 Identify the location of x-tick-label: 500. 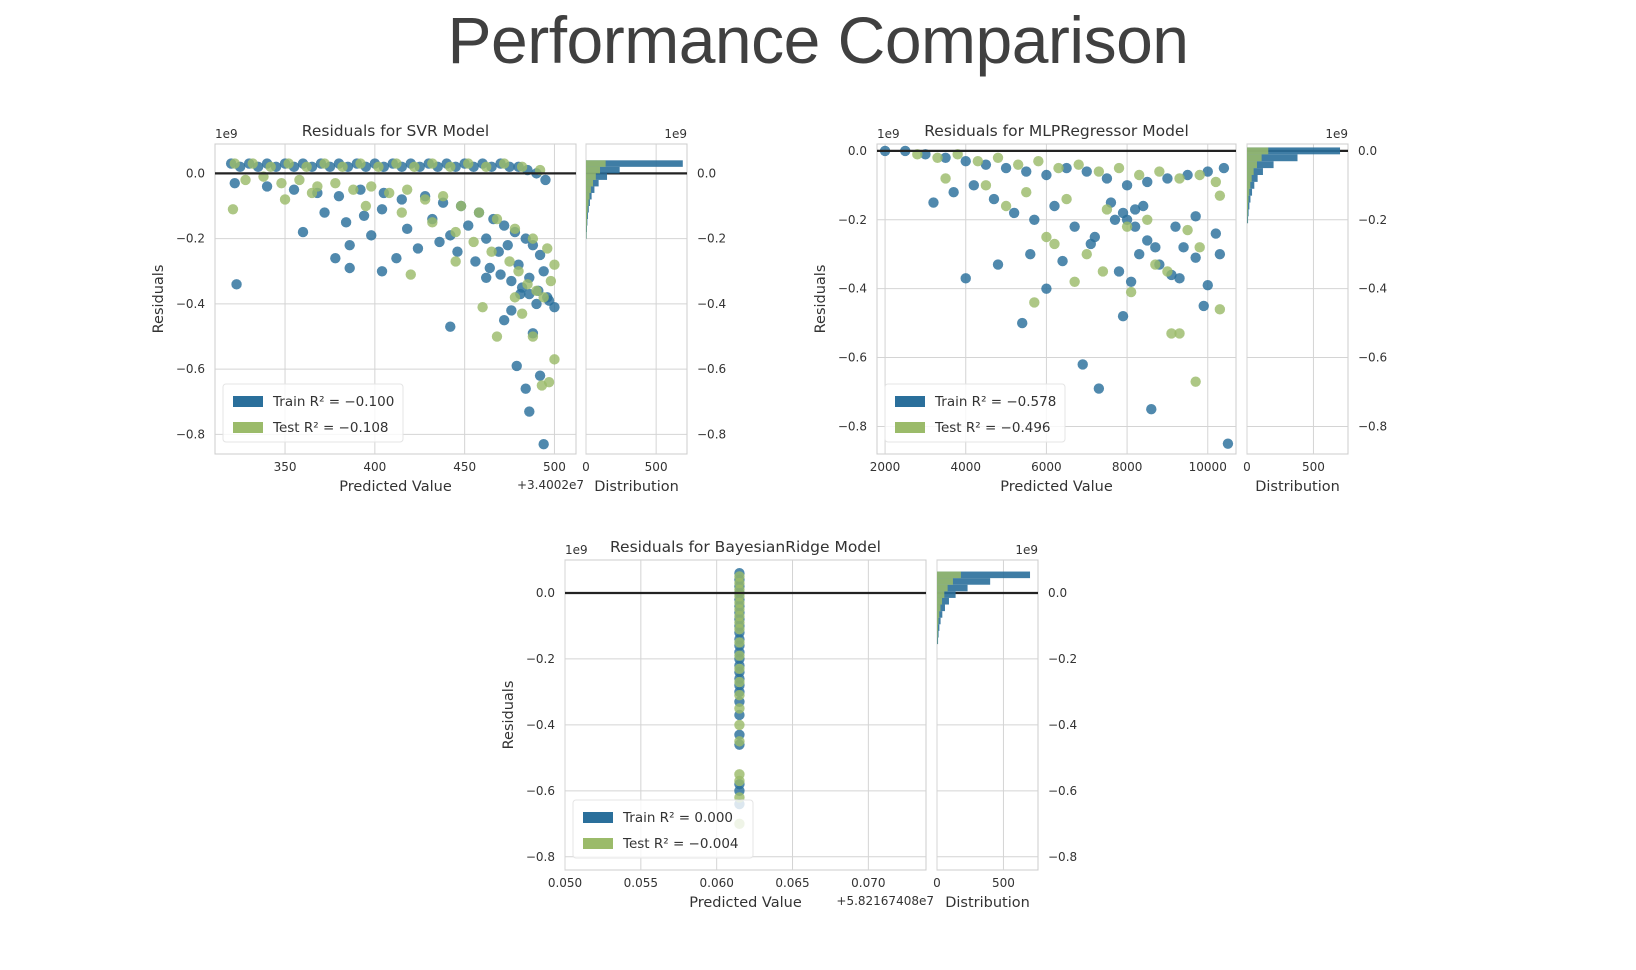
(554, 467).